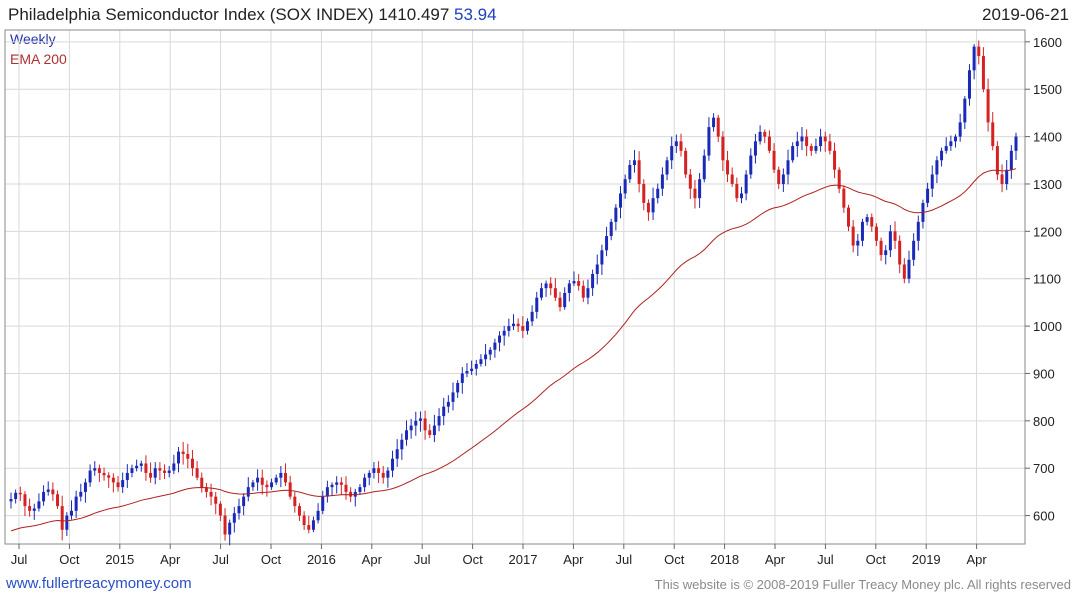 The image size is (1075, 600). I want to click on y-tick-label: 1000, so click(1047, 326).